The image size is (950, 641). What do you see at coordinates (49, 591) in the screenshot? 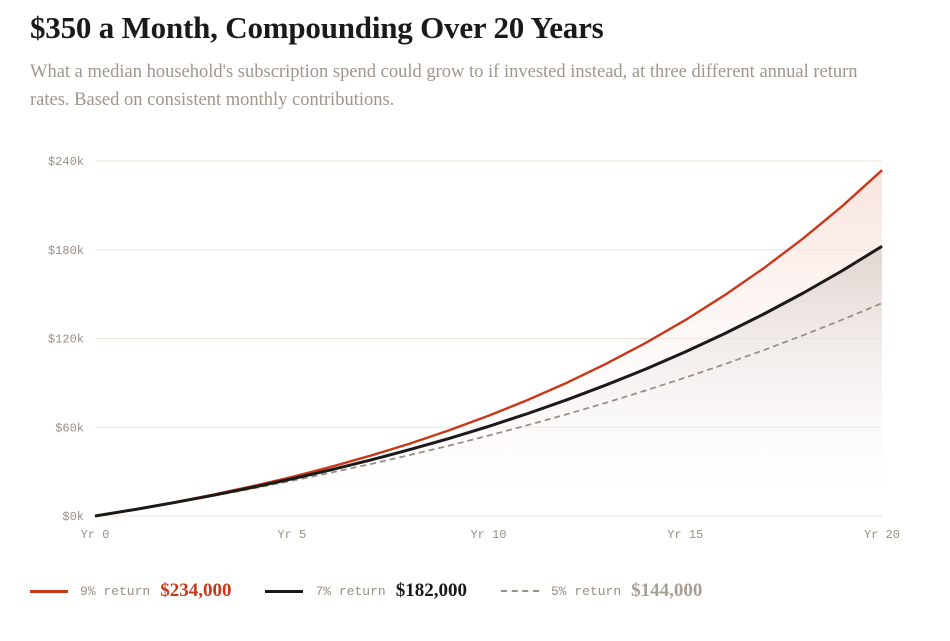
I see `legend-swatch-9pct` at bounding box center [49, 591].